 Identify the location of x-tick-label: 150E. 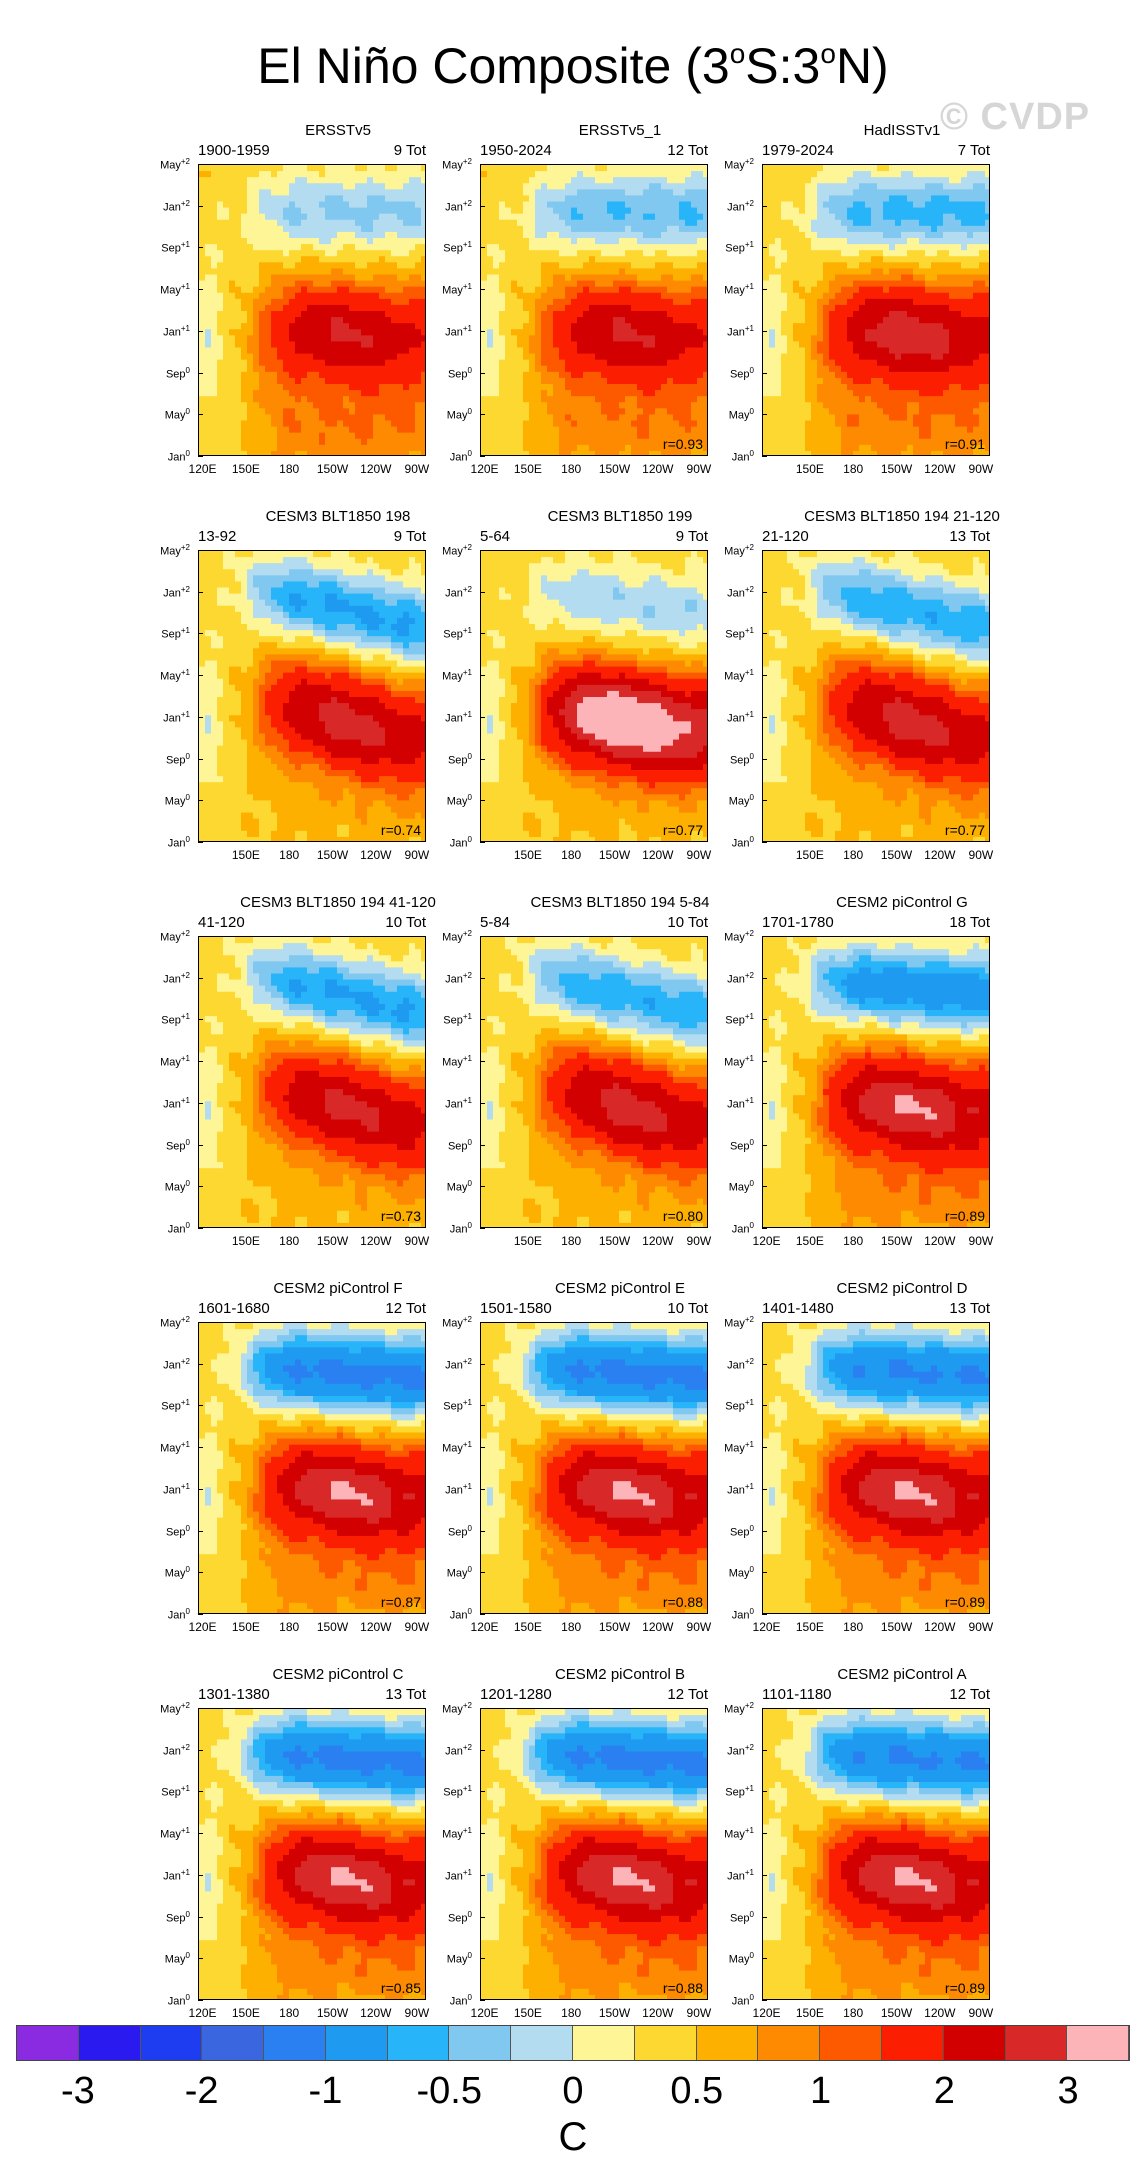
(528, 469).